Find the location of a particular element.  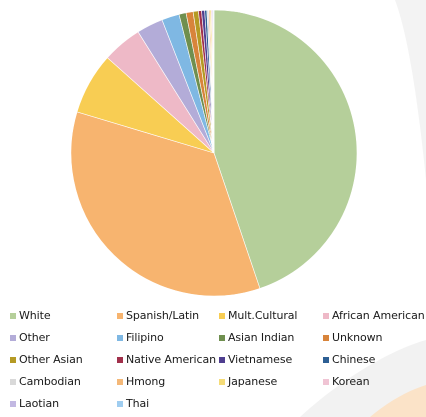

legend-label: Other is located at coordinates (34, 337).